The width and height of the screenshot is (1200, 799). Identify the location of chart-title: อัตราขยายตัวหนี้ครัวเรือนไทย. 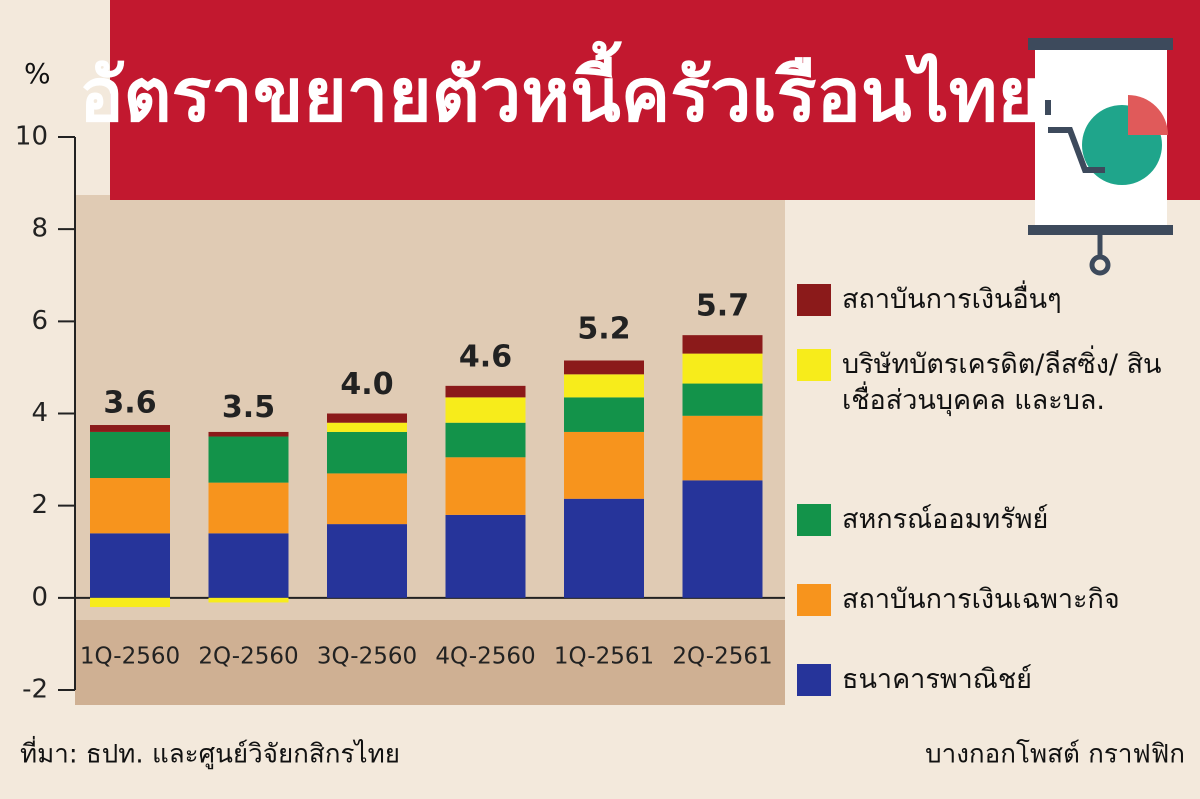
(560, 90).